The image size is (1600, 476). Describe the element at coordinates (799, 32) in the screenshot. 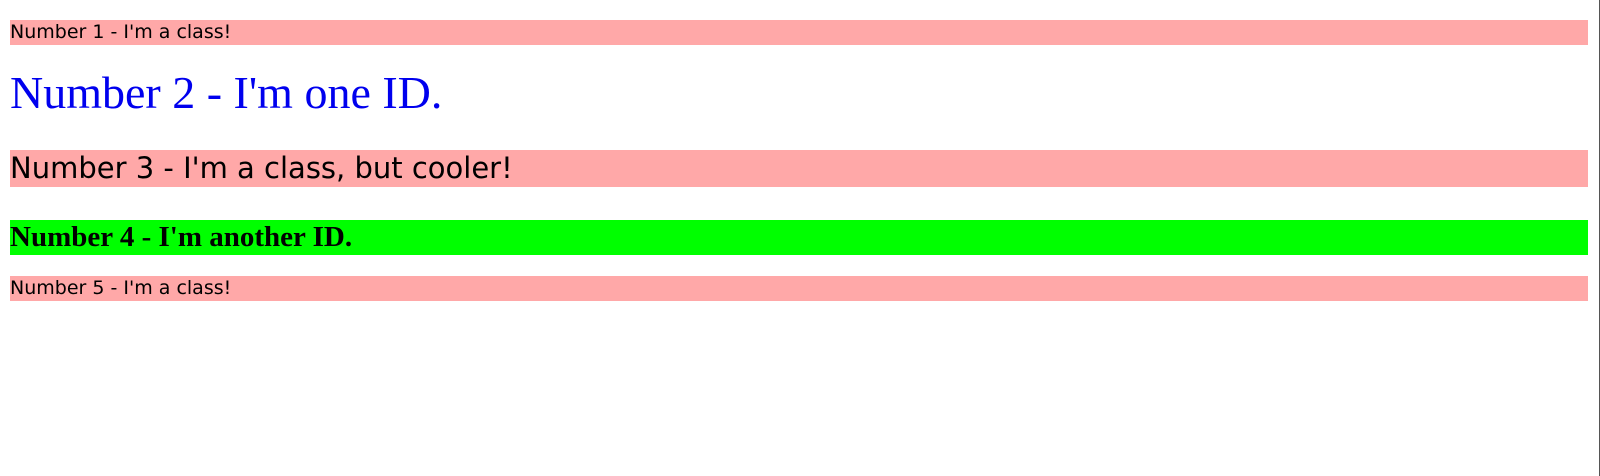

I see `class-paragraph-1: Number 1 - I'm a class!` at that location.